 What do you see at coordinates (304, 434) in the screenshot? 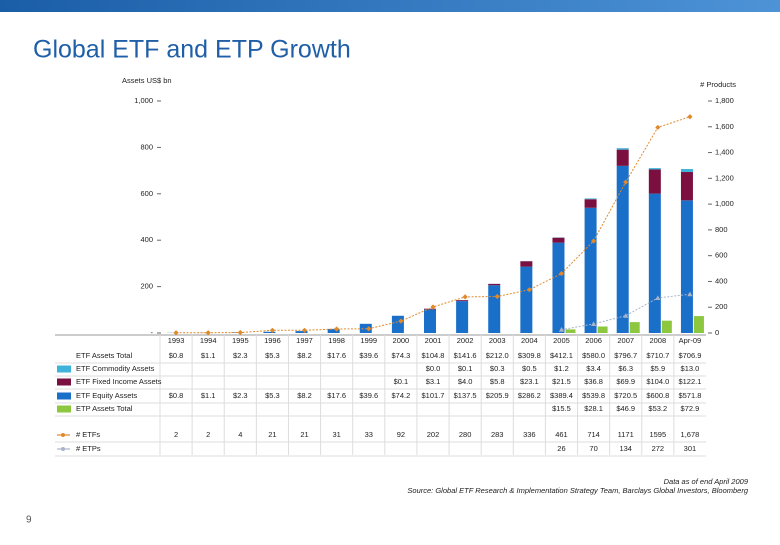
I see `table-cell: 21` at bounding box center [304, 434].